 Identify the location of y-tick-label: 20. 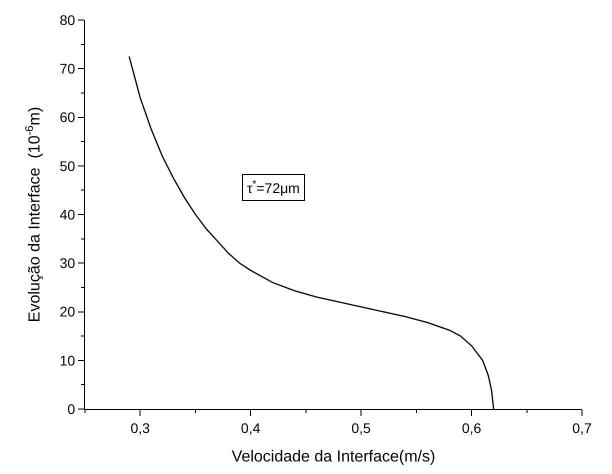
(68, 312).